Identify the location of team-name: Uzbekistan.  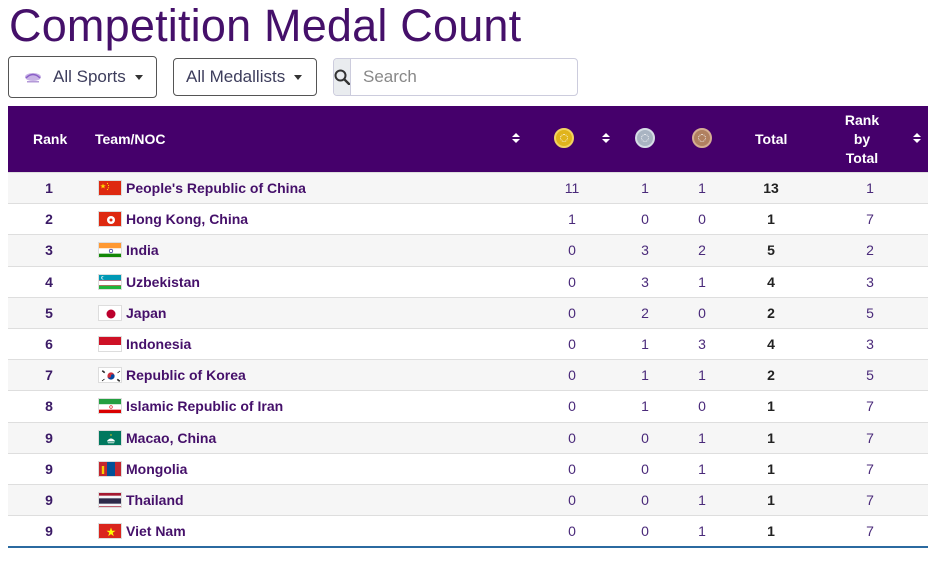
(163, 281).